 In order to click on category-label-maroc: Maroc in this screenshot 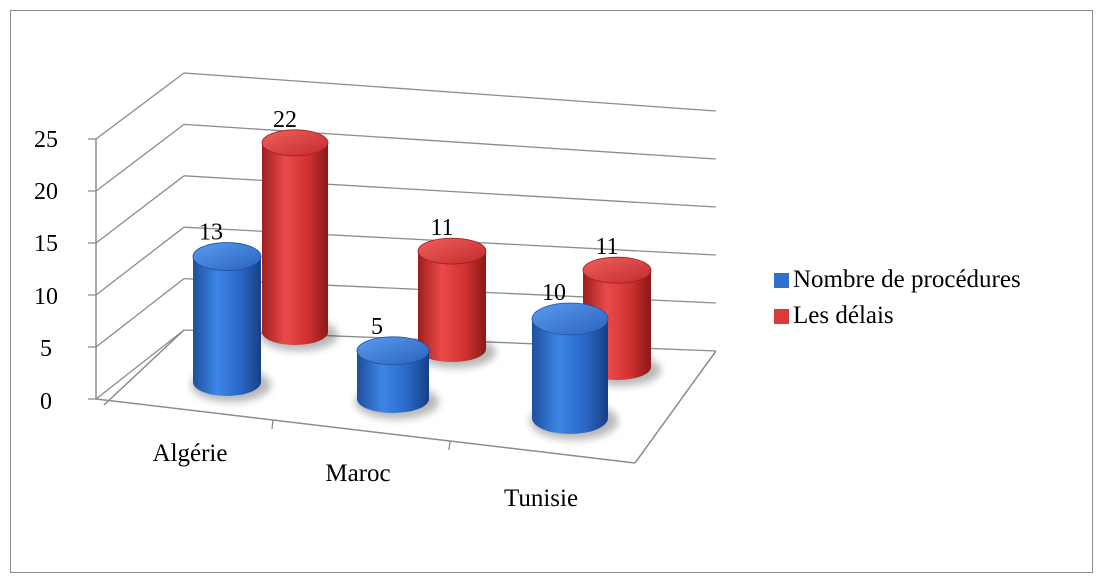, I will do `click(357, 473)`.